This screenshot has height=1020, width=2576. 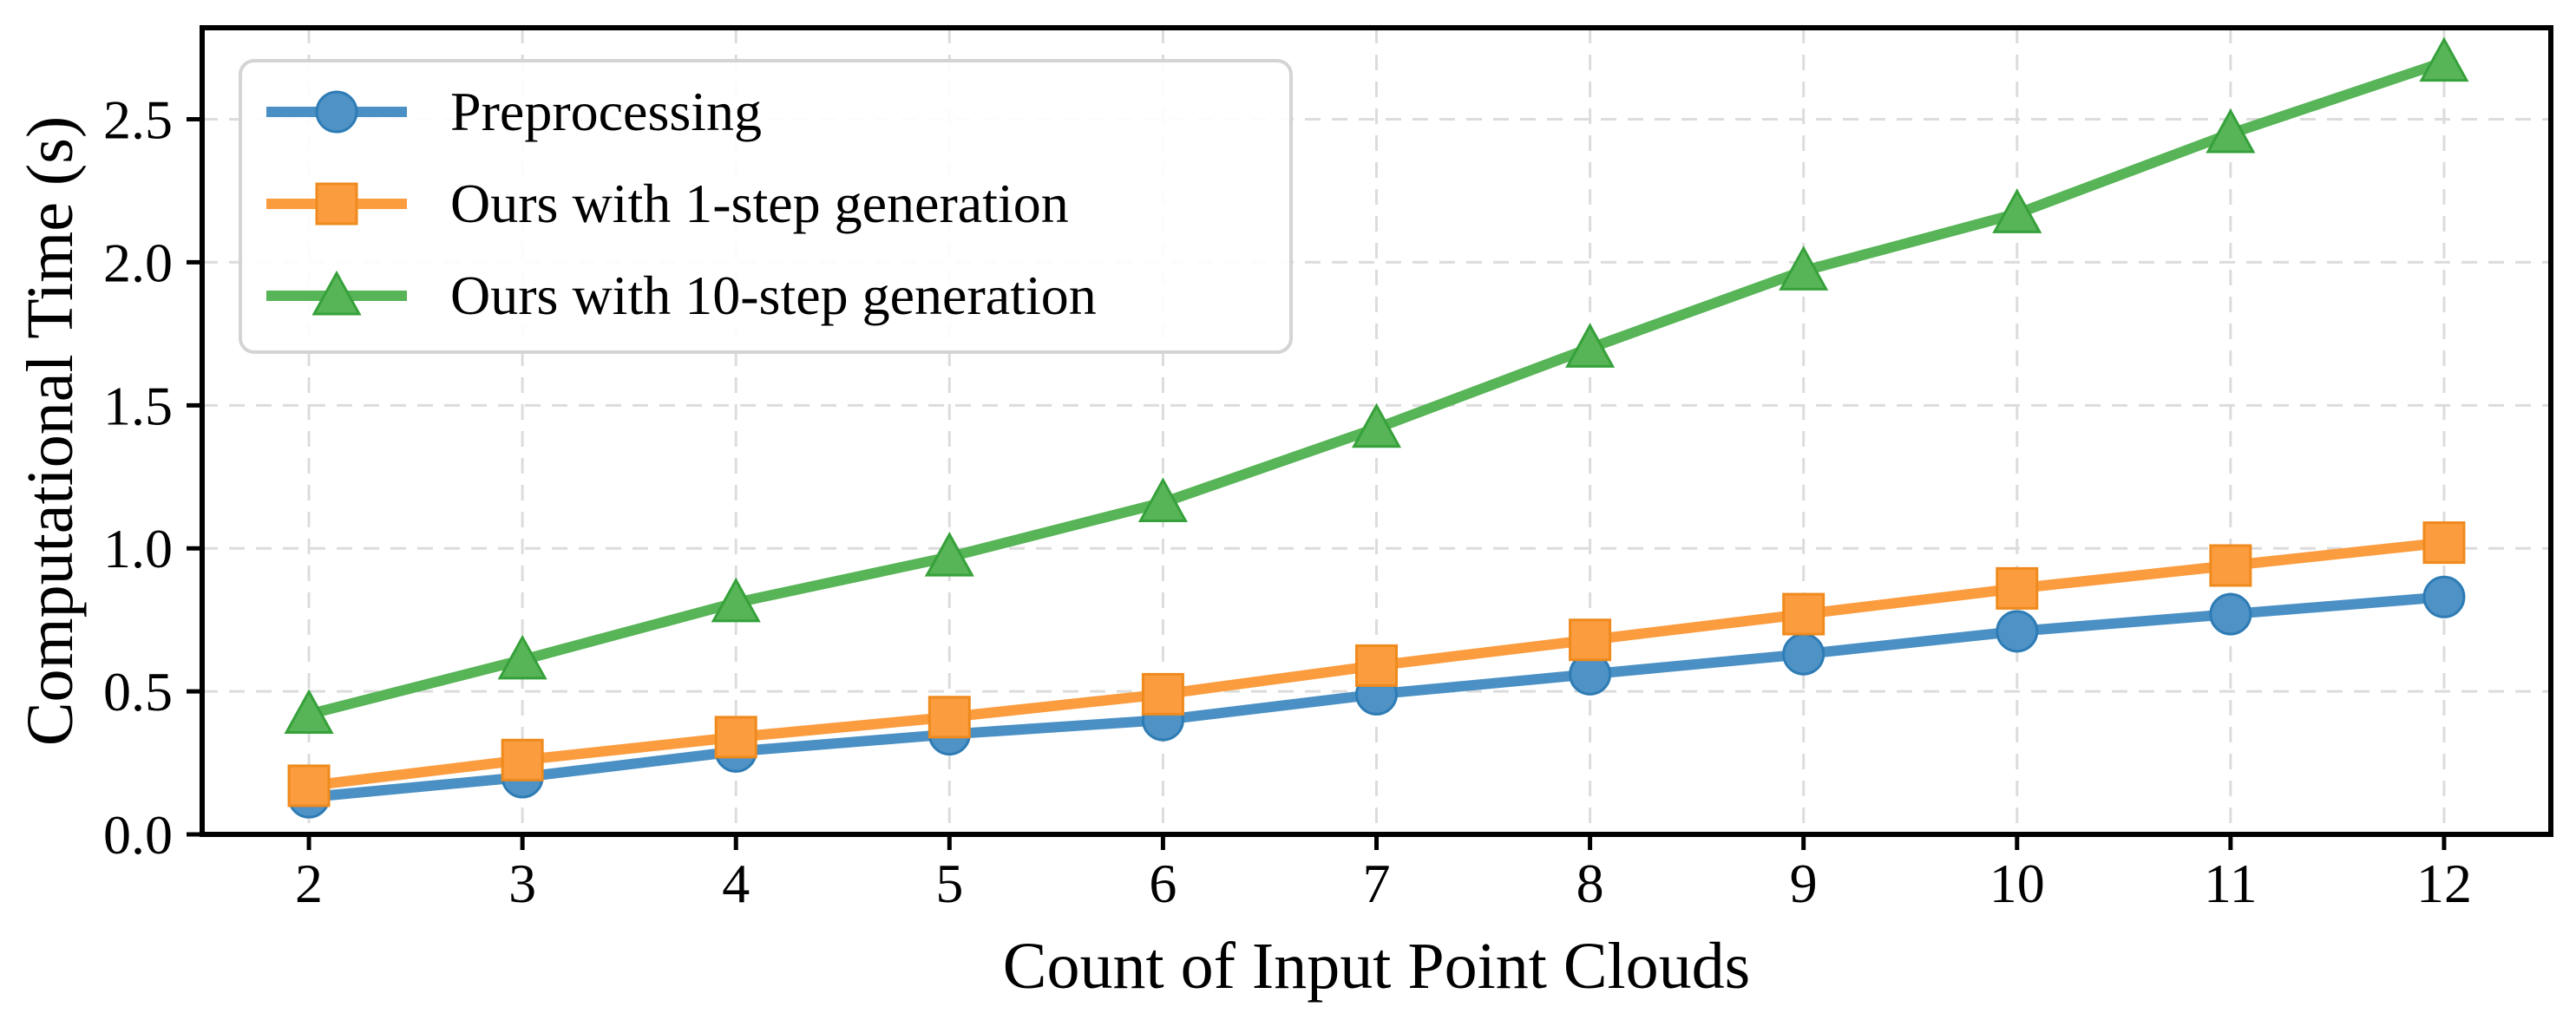 What do you see at coordinates (138, 548) in the screenshot?
I see `y-tick-label: 1.0` at bounding box center [138, 548].